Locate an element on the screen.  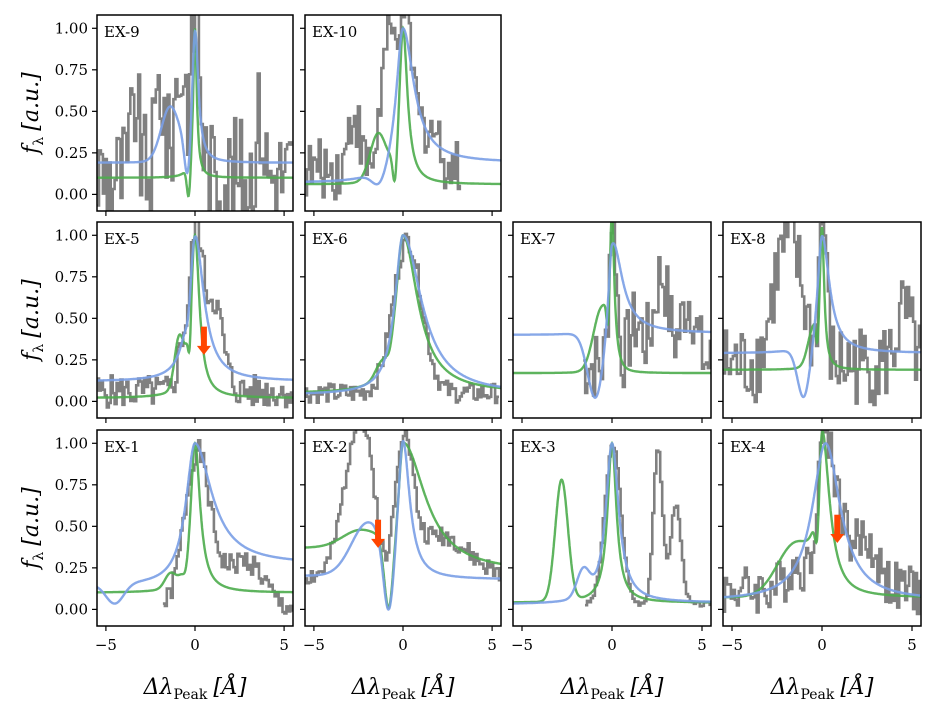
panel-ex-6: EX-6 is located at coordinates (401, 322).